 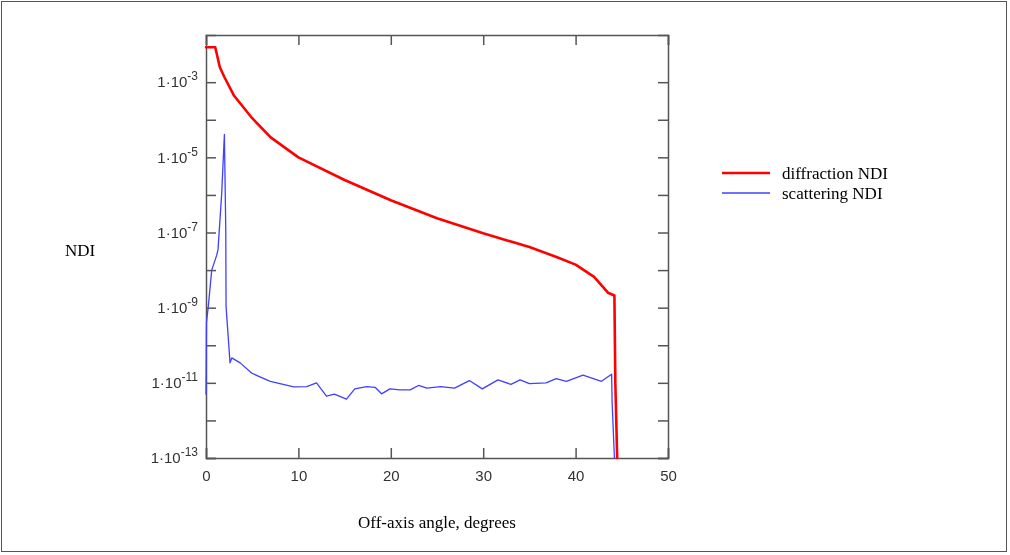 What do you see at coordinates (668, 475) in the screenshot?
I see `x-tick-label: 50` at bounding box center [668, 475].